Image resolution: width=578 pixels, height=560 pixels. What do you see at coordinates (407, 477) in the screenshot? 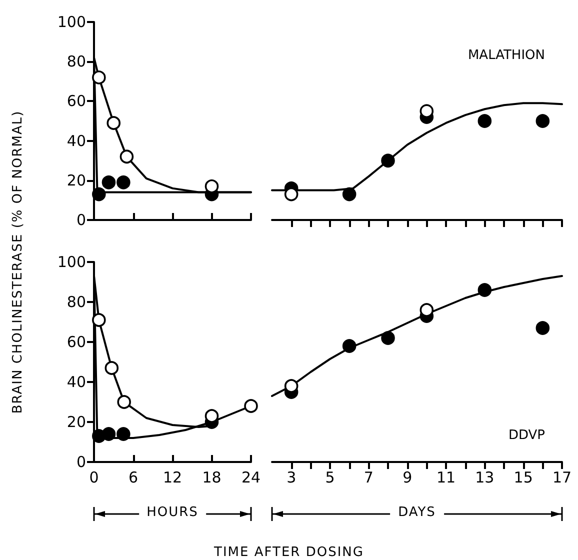
I see `x-tick-label: 9` at bounding box center [407, 477].